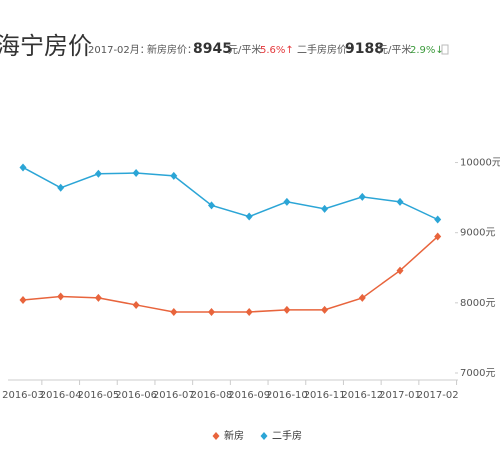  I want to click on used-price: 9188, so click(364, 49).